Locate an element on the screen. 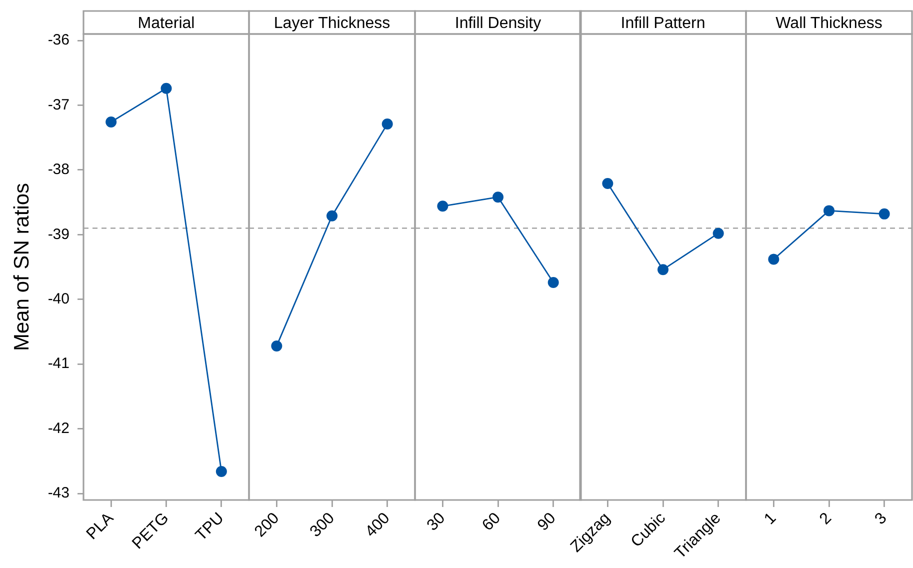  x-tick-label: PLA is located at coordinates (101, 526).